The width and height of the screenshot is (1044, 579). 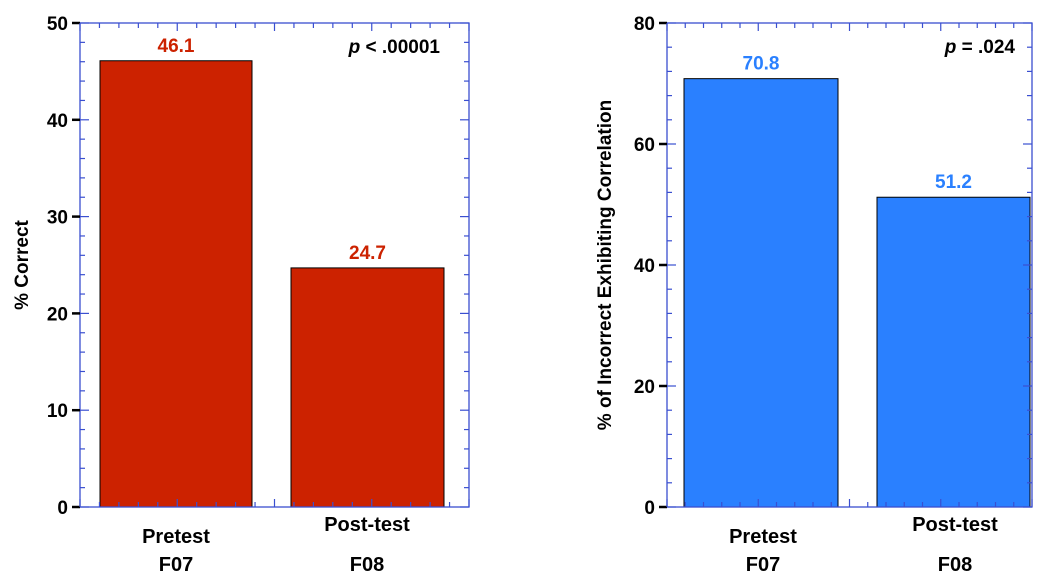 I want to click on bar-value-label: 51.2, so click(x=953, y=182).